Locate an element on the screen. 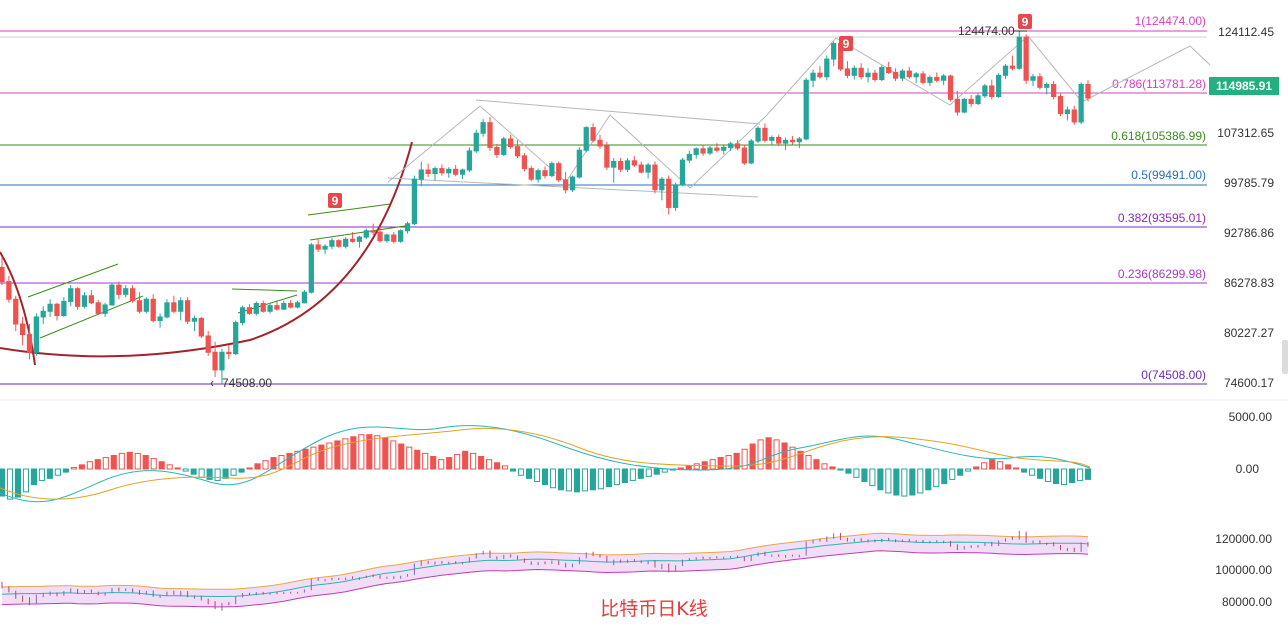 This screenshot has height=636, width=1288. axis-scroll-handle is located at coordinates (1285, 357).